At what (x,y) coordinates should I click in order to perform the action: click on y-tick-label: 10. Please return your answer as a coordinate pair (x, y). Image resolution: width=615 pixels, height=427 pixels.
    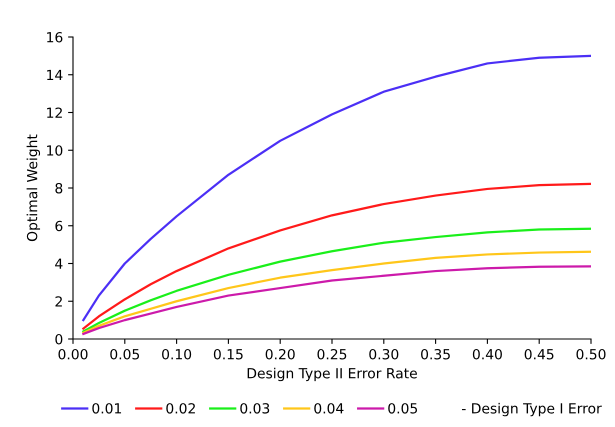
    Looking at the image, I should click on (54, 150).